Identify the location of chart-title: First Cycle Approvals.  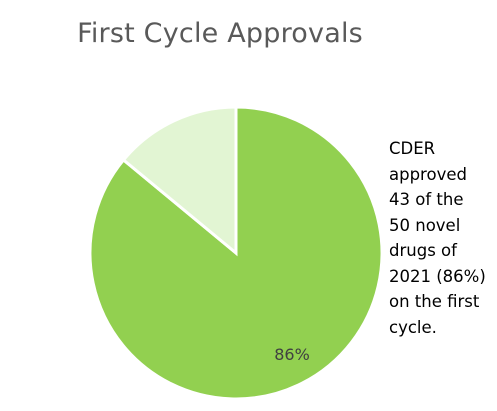
(220, 33).